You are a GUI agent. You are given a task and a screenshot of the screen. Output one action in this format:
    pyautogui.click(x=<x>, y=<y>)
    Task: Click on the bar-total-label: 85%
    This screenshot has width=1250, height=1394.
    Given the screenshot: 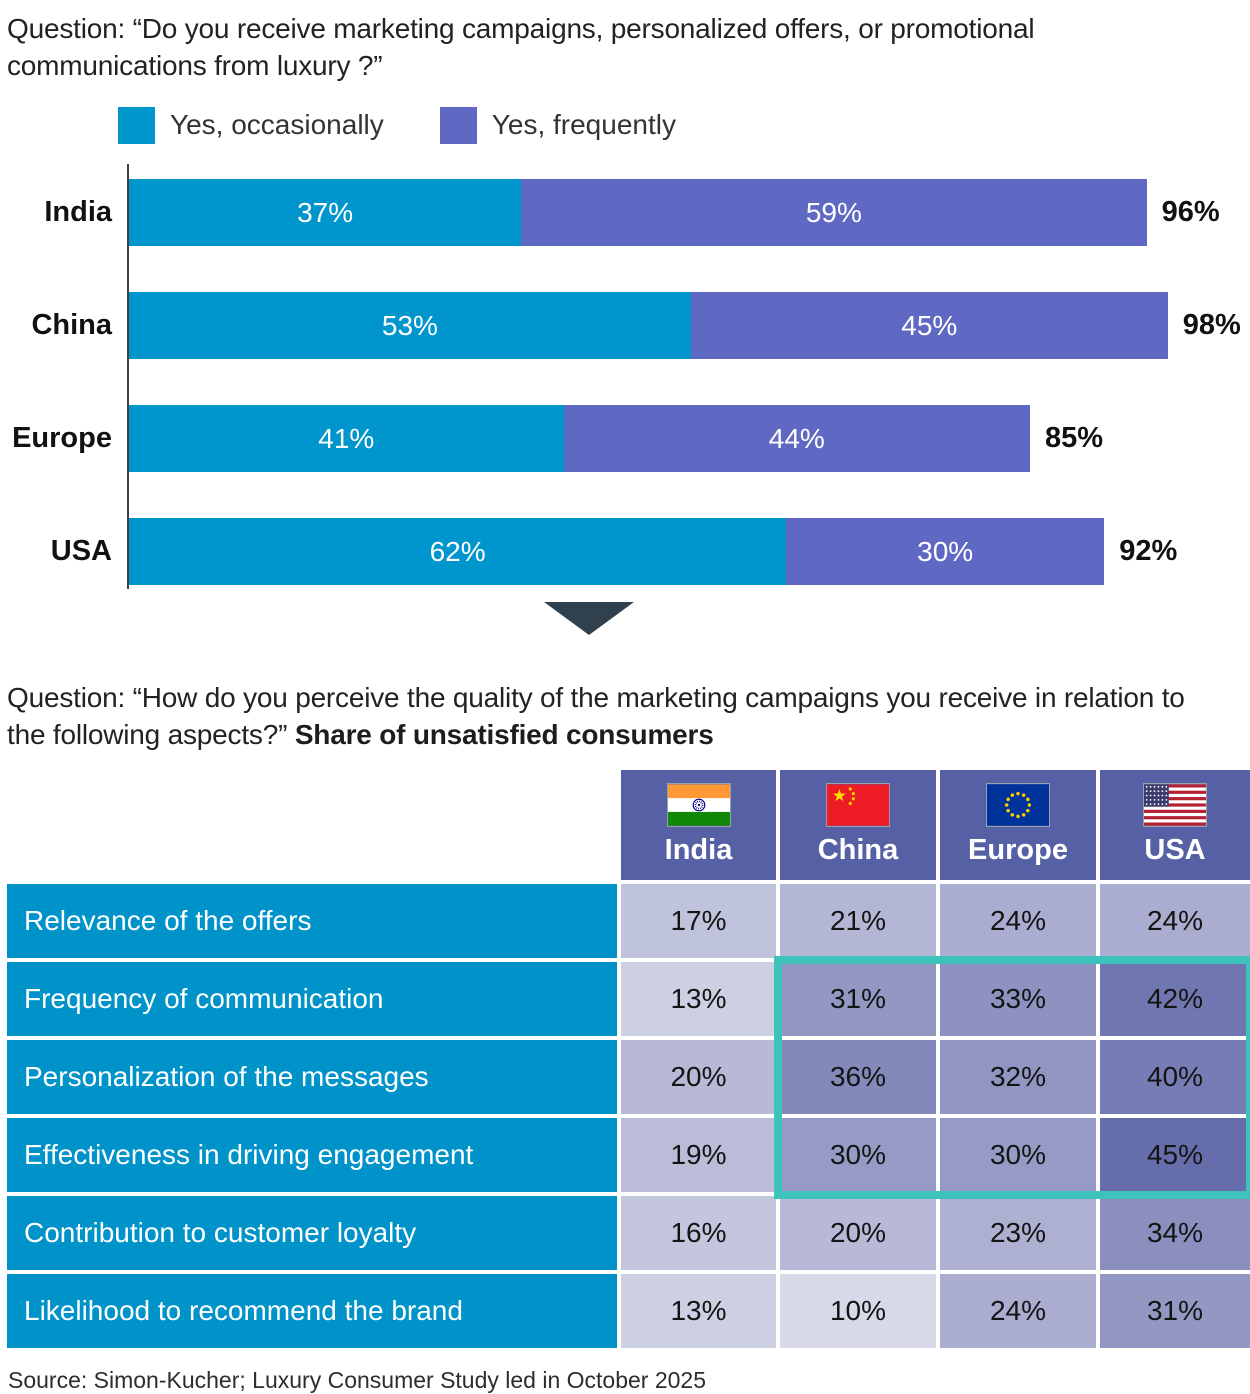 What is the action you would take?
    pyautogui.click(x=1074, y=438)
    